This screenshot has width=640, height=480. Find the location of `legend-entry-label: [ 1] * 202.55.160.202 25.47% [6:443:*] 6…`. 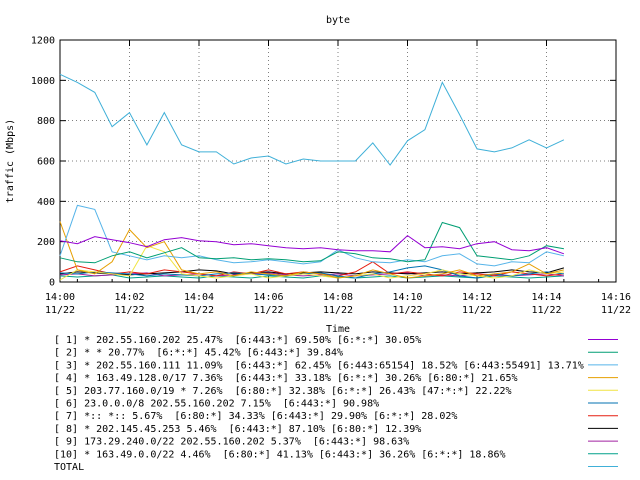

legend-entry-label: [ 1] * 202.55.160.202 25.47% [6:443:*] 6… is located at coordinates (237, 340).